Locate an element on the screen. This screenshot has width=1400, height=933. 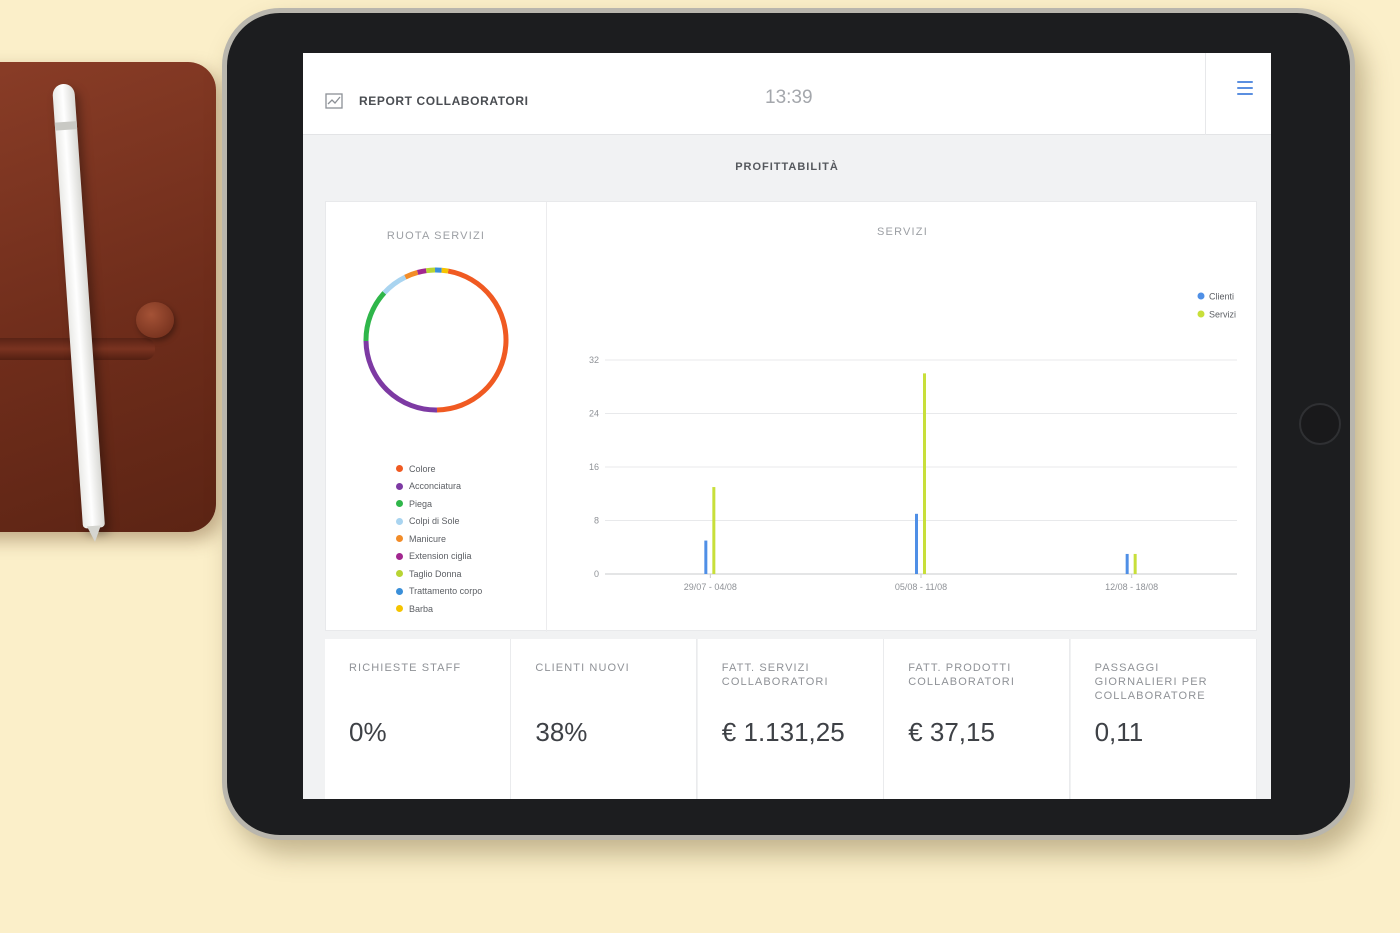
stat-label: Passaggi giornalieri per collaboratore is located at coordinates (1151, 682).